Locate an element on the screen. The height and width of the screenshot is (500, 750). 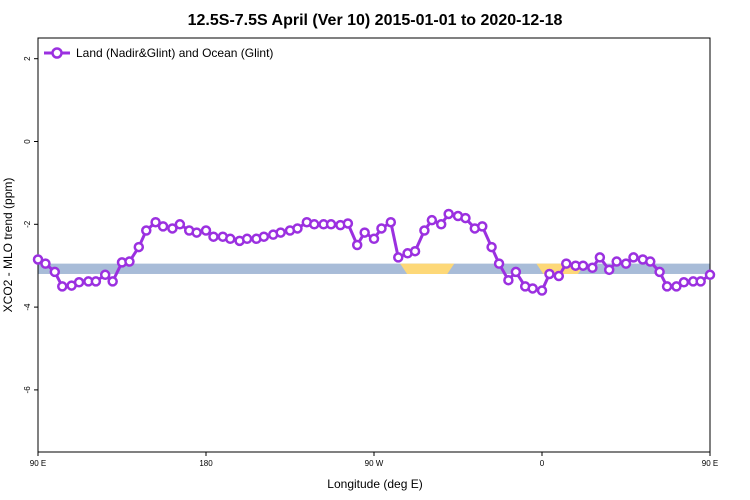
y-axis: 2 0 -2 -4 -6 is located at coordinates (30, 225).